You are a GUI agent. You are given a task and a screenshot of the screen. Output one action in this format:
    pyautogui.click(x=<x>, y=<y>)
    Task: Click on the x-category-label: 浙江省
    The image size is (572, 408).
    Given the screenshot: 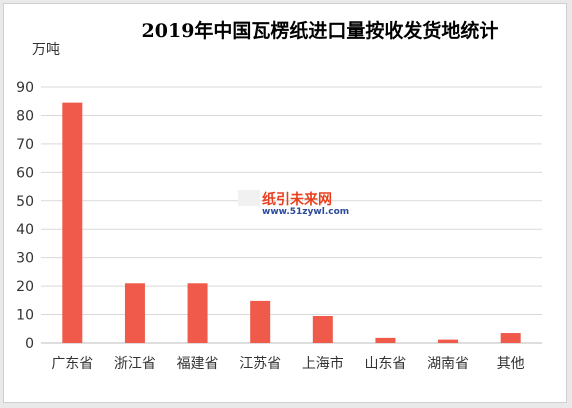 What is the action you would take?
    pyautogui.click(x=135, y=364)
    